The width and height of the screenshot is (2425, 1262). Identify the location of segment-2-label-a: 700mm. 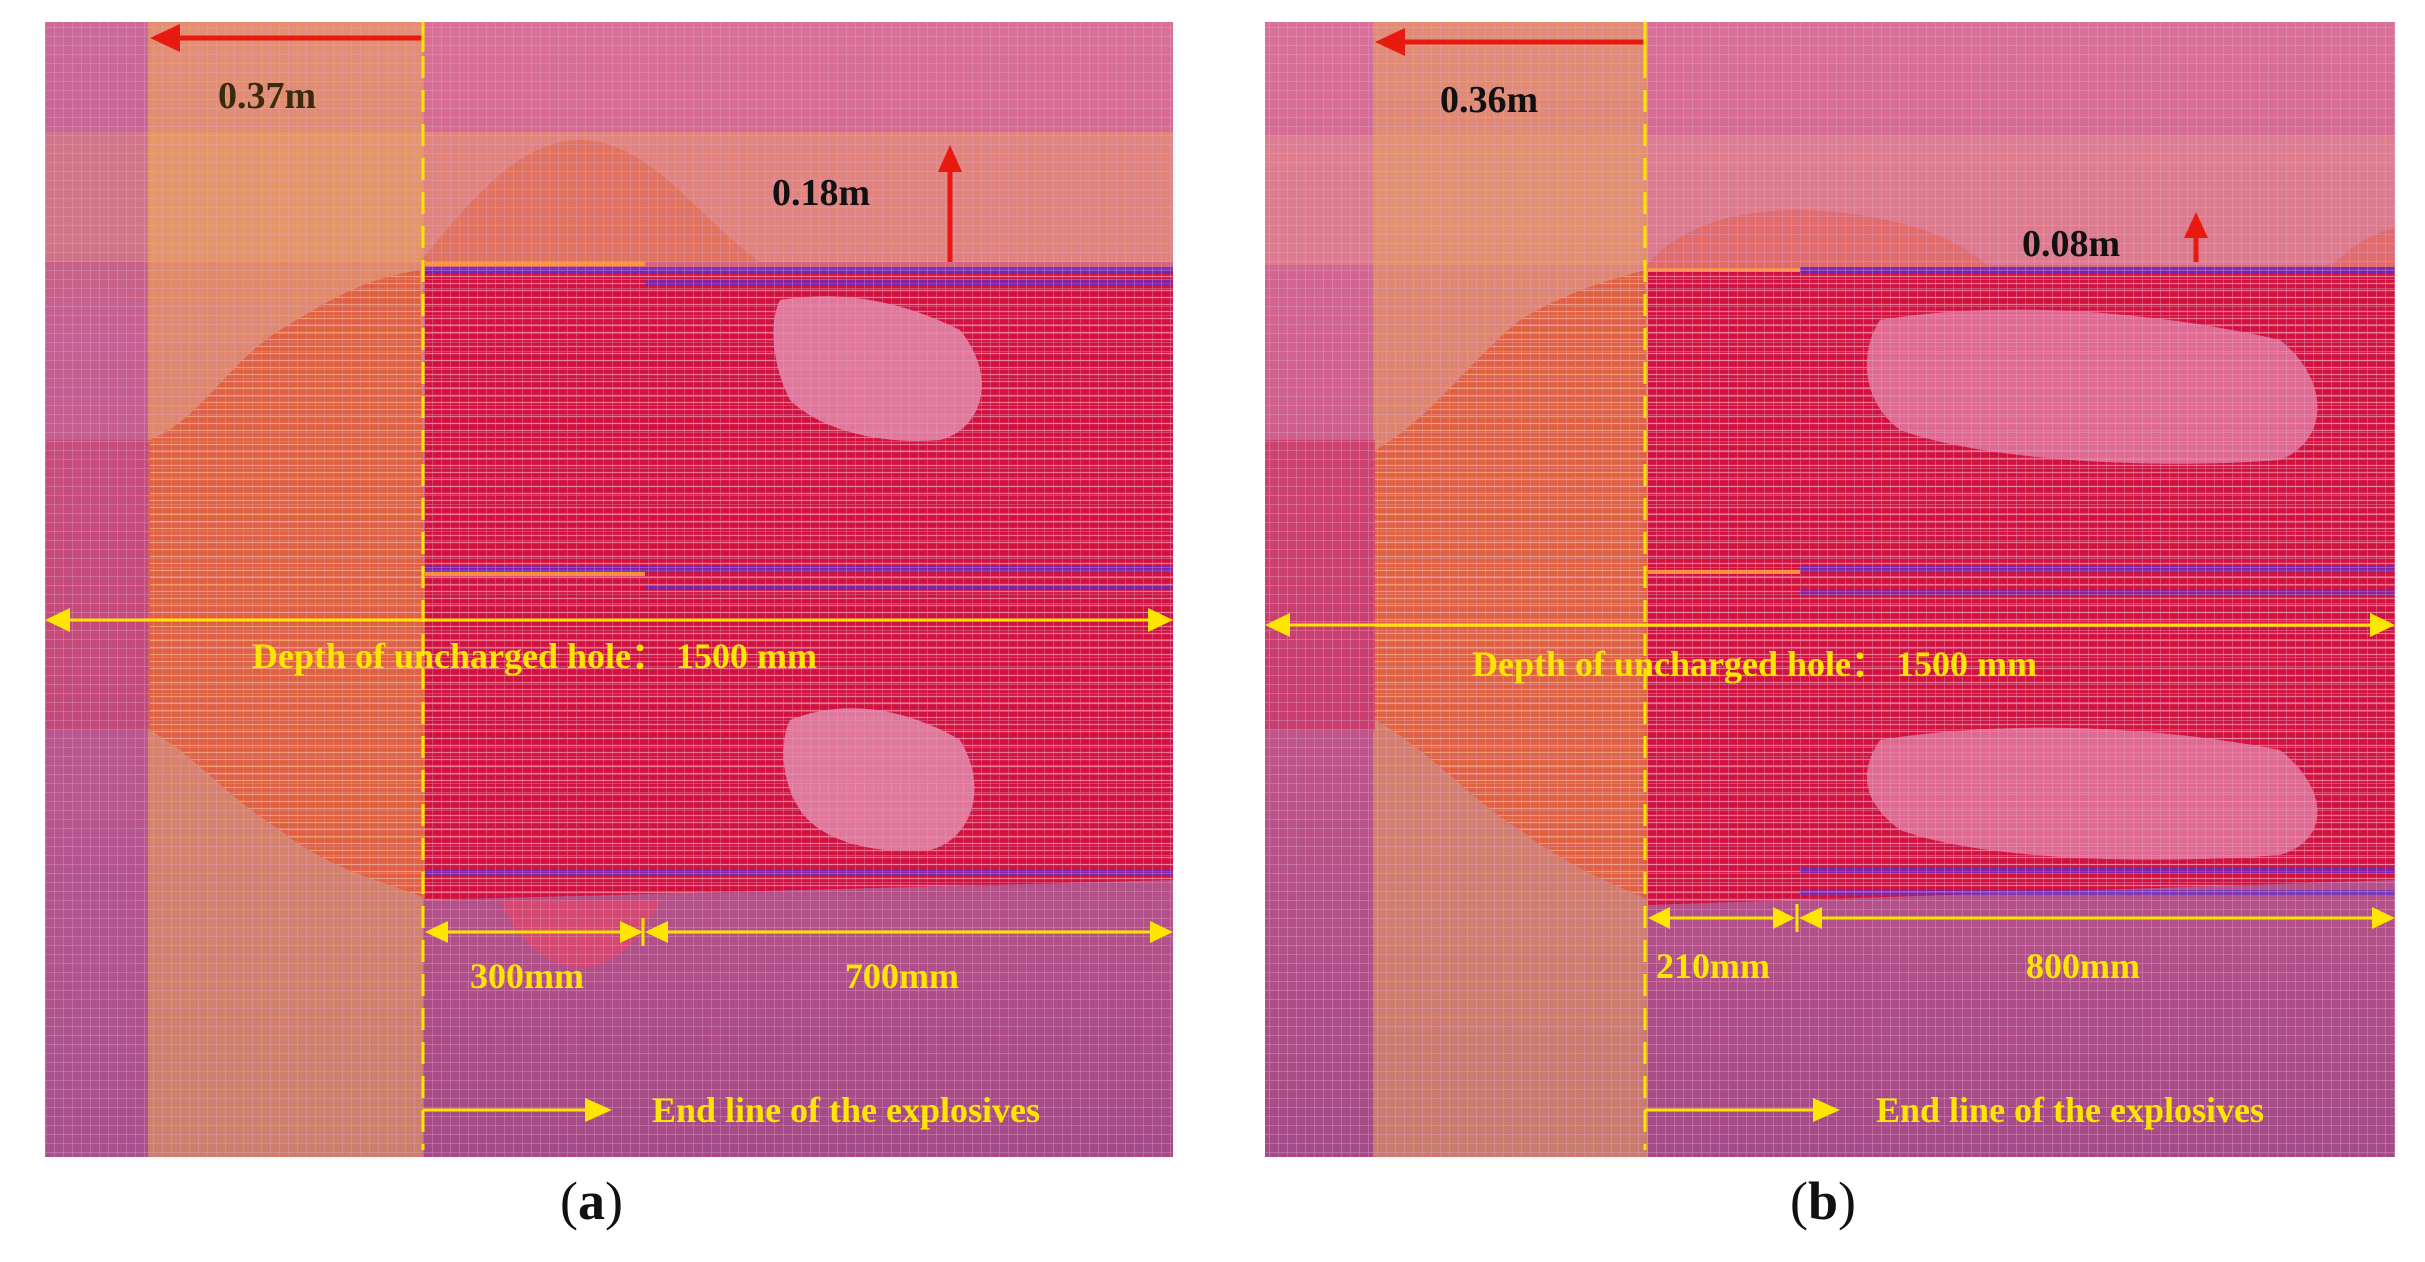
(902, 976).